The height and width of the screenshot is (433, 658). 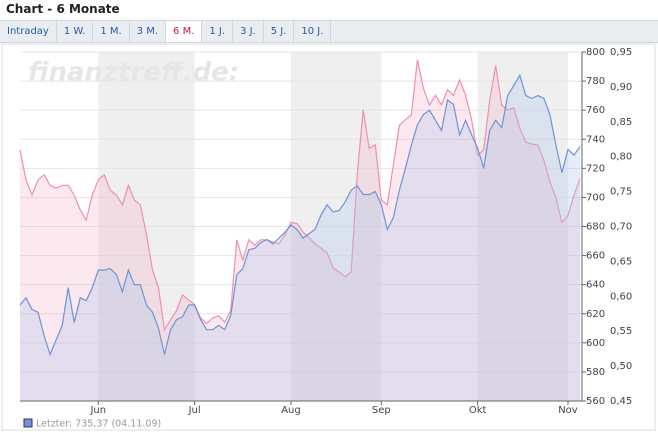 I want to click on y2-tick-label: 0,55, so click(x=621, y=331).